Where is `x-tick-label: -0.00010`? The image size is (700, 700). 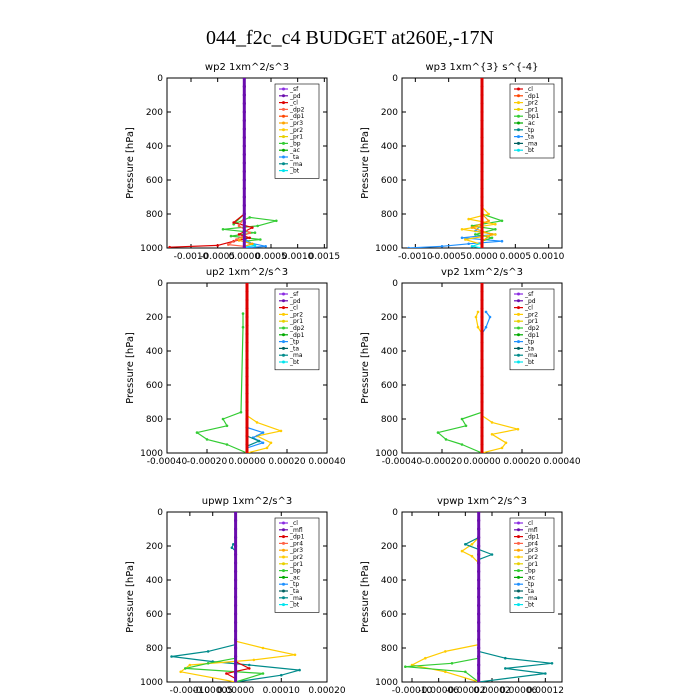 x-tick-label: -0.00010 is located at coordinates (412, 691).